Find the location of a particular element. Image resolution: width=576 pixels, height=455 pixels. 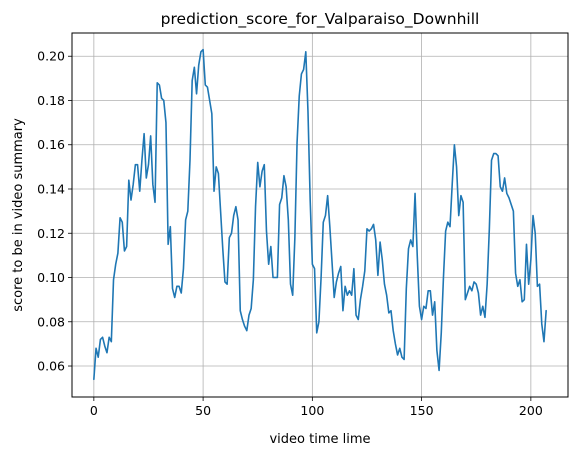

y-tick-label: 0.08 is located at coordinates (51, 321).